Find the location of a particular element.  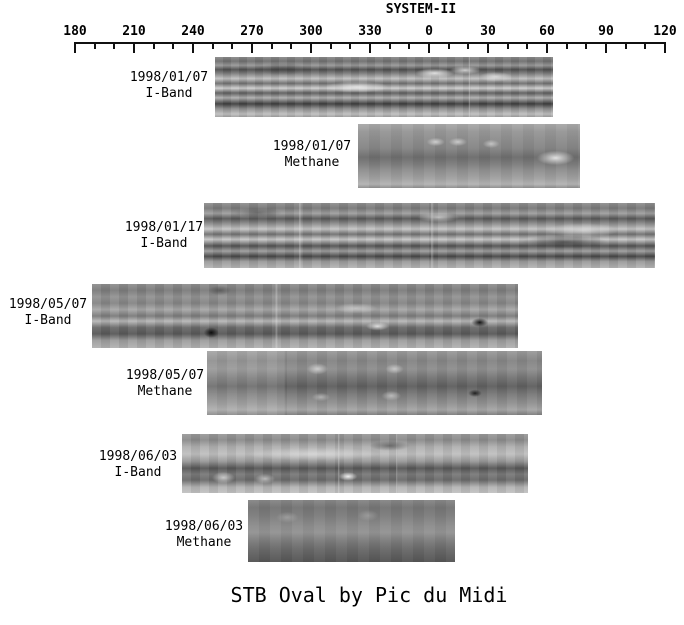

strip-label: 1998/01/07 Methane is located at coordinates (312, 155).